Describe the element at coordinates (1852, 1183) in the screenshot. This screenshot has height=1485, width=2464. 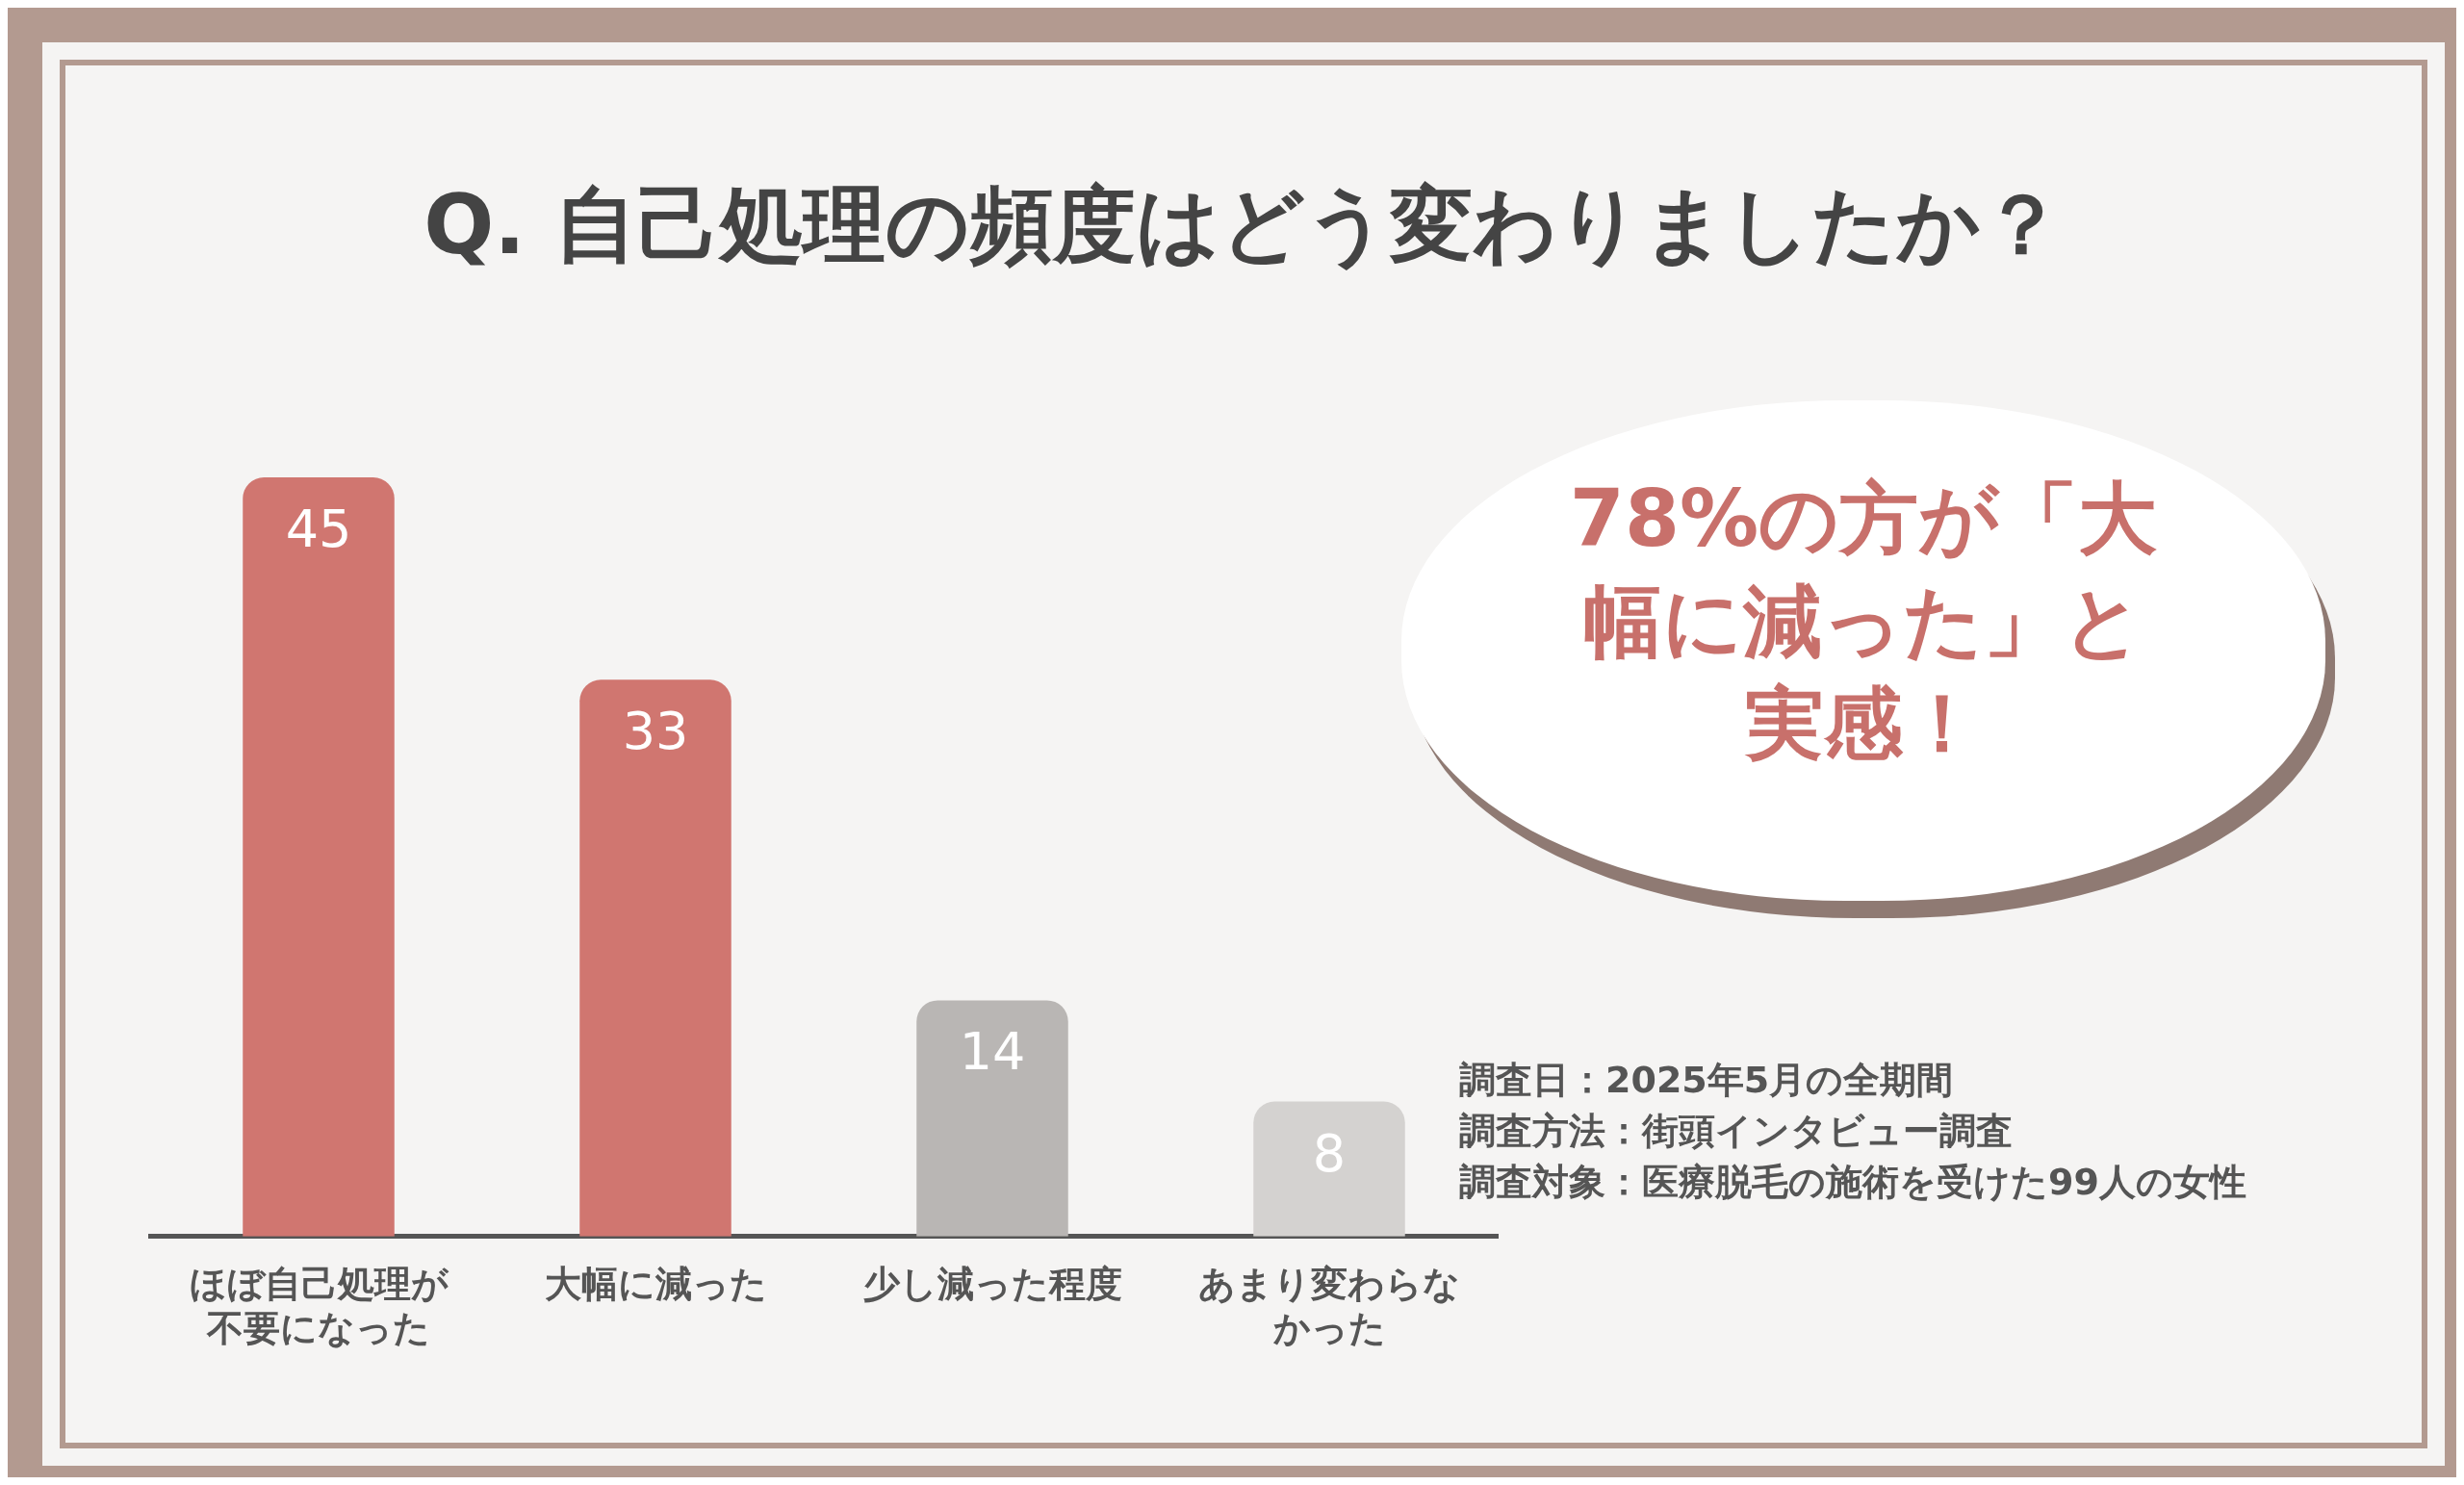
I see `annotation: 調査対象：医療脱毛の施術を受けた99人の女性` at that location.